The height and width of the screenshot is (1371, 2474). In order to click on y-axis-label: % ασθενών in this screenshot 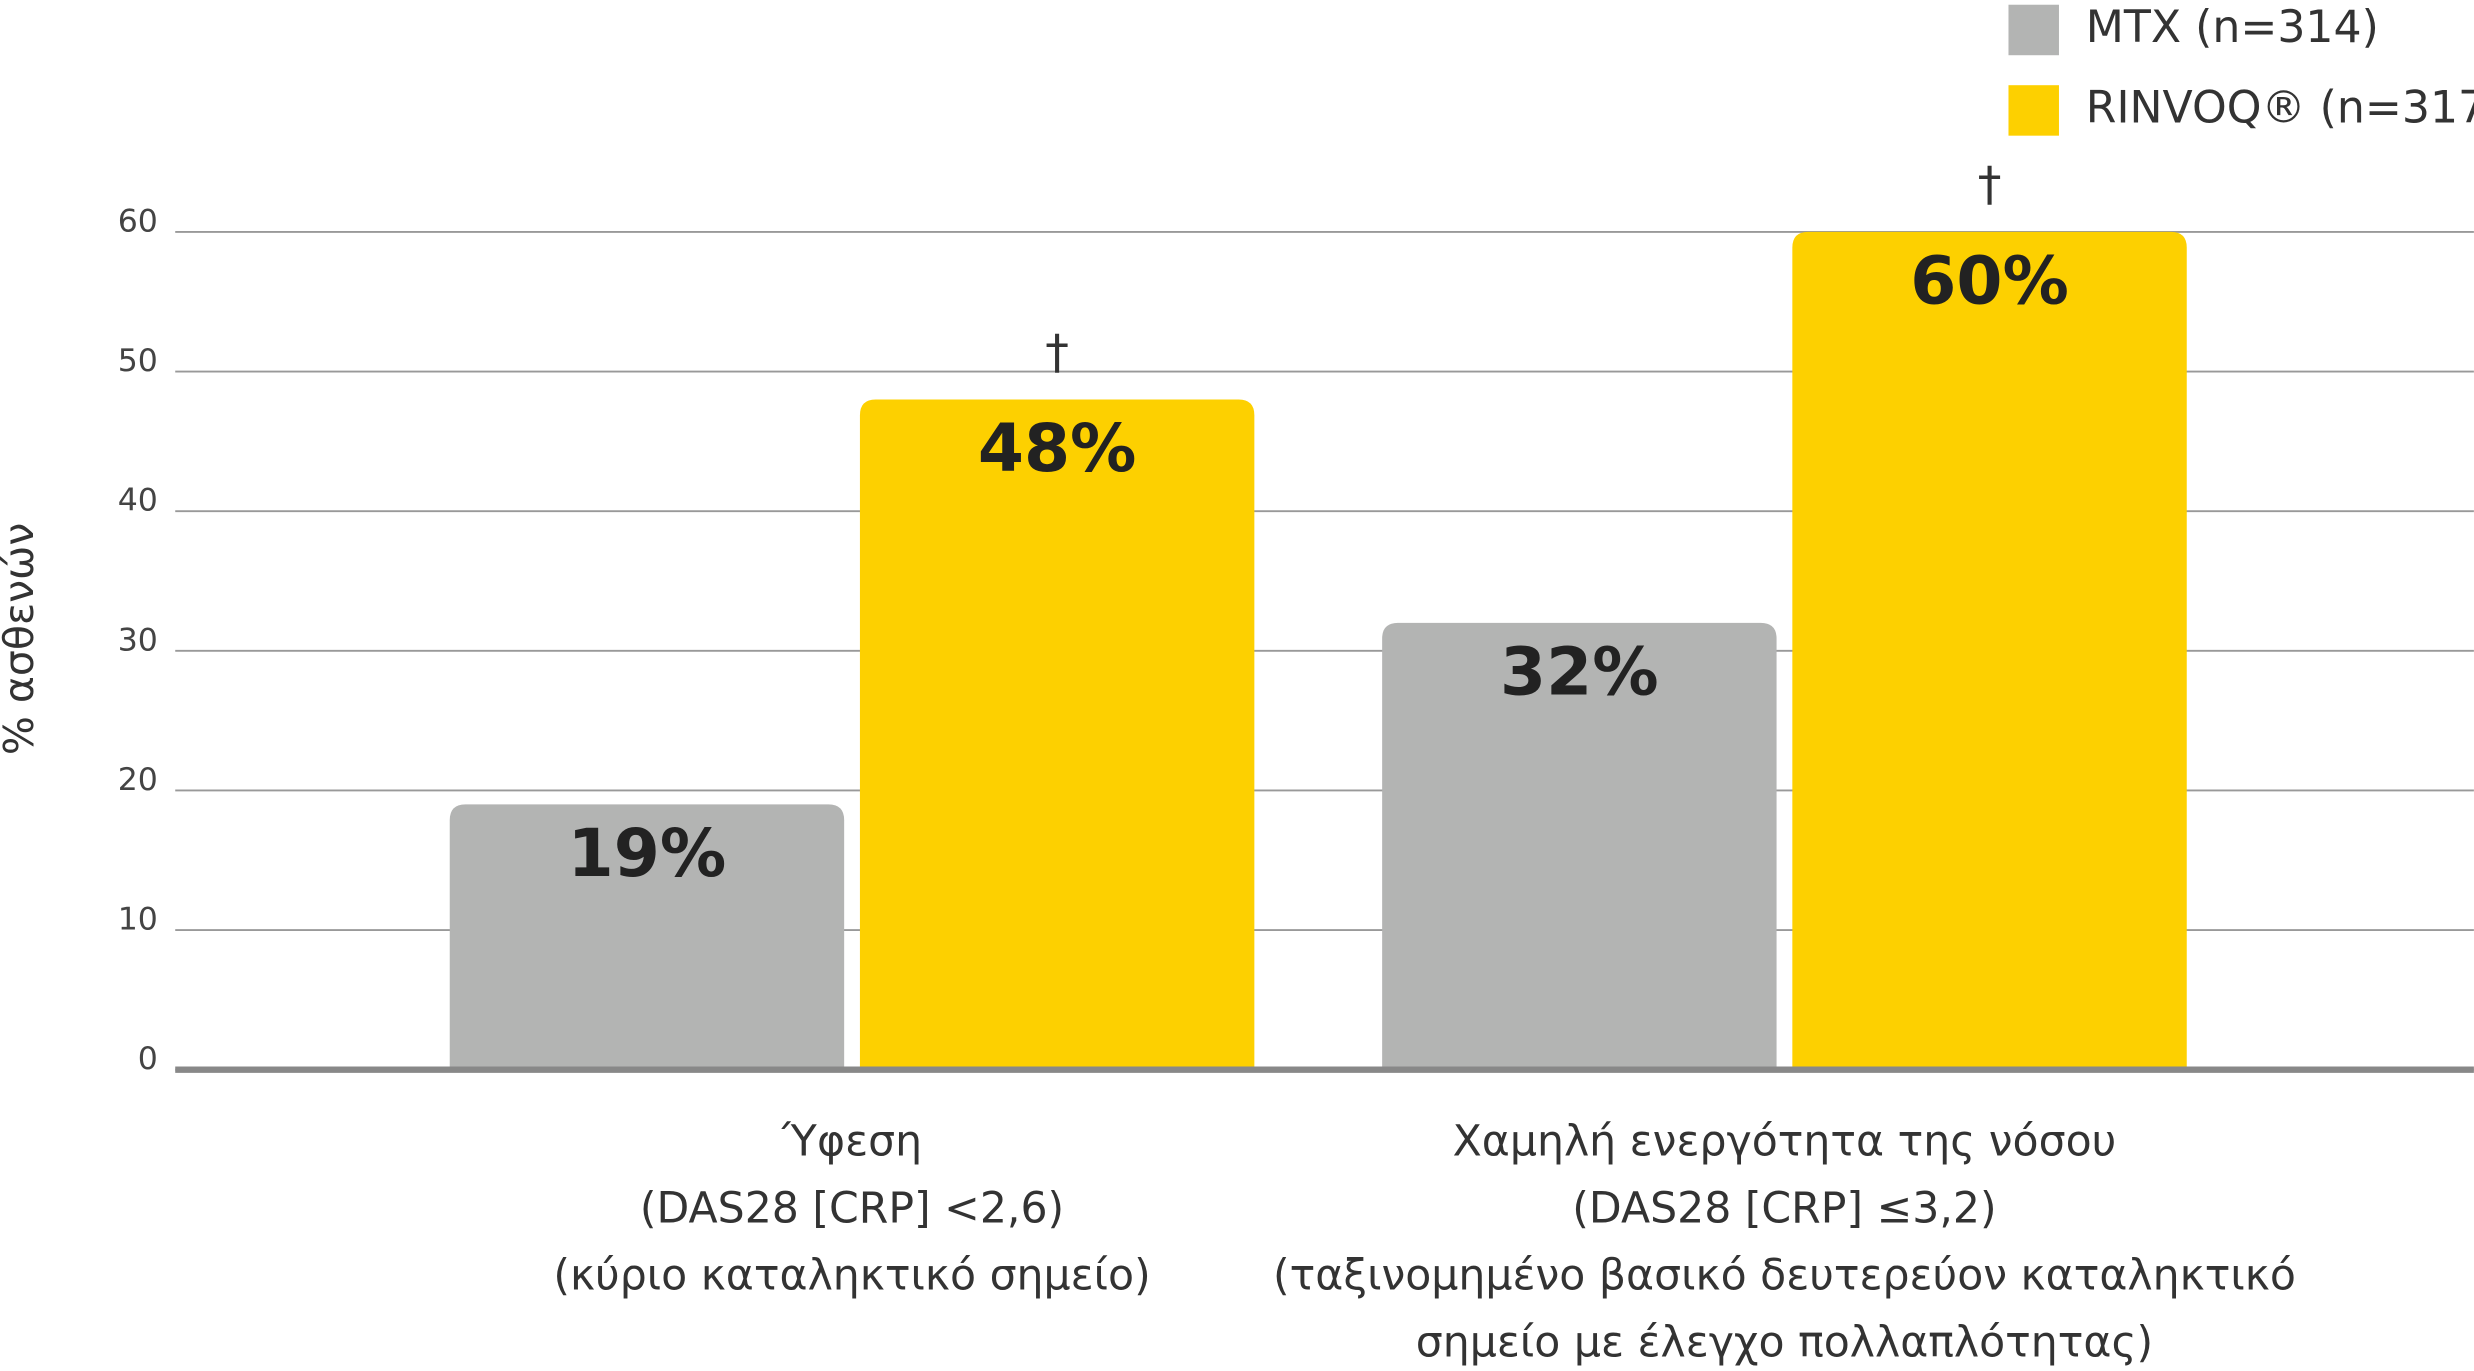, I will do `click(21, 639)`.